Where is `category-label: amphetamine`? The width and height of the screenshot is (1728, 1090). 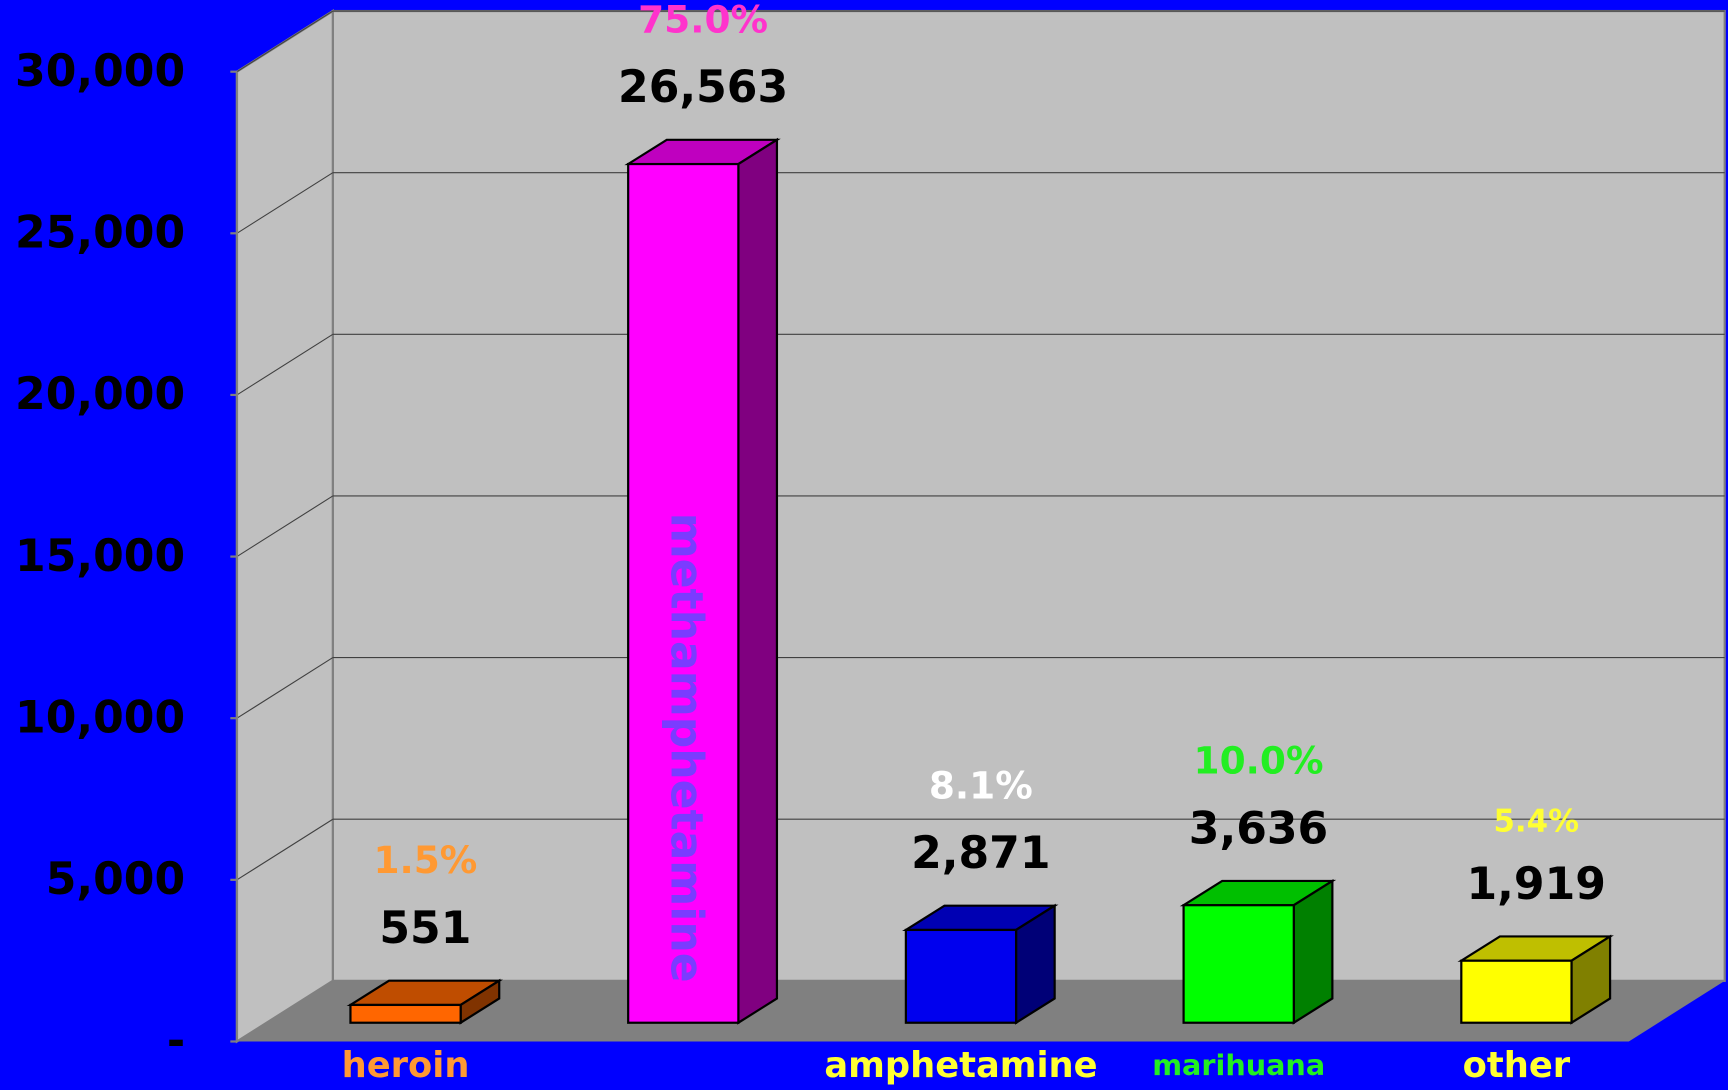
category-label: amphetamine is located at coordinates (960, 1065).